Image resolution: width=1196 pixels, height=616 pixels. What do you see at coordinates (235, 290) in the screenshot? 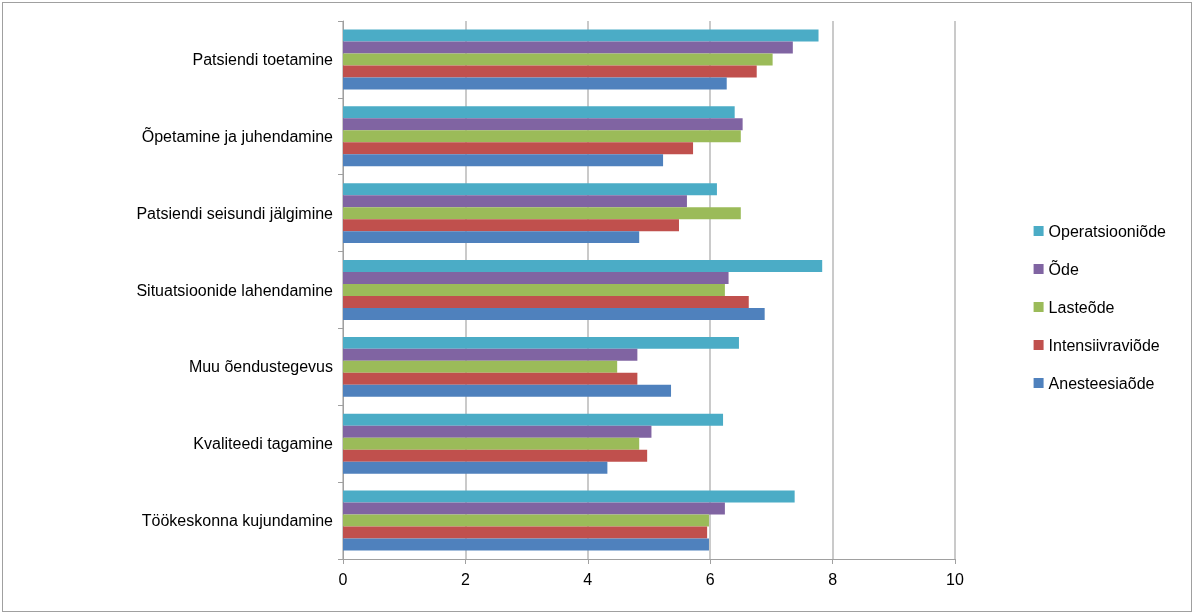
I see `y-tick-label: Situatsioonide lahendamine` at bounding box center [235, 290].